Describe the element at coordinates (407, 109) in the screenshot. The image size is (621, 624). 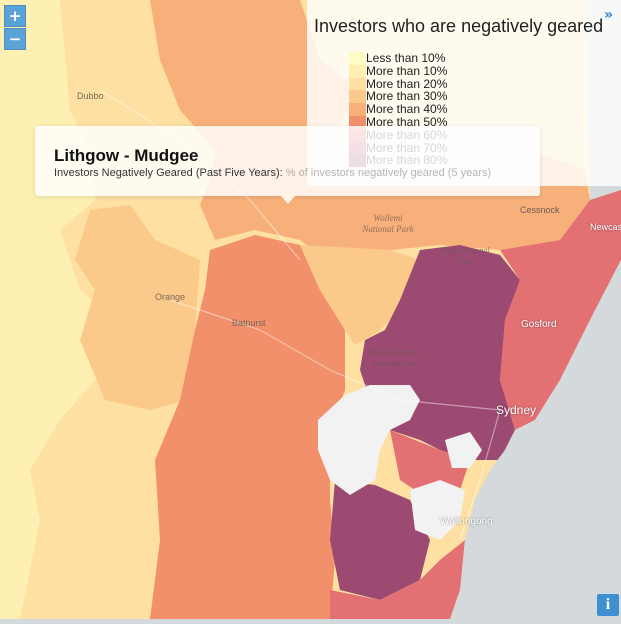
I see `legend-label: More than 40%` at that location.